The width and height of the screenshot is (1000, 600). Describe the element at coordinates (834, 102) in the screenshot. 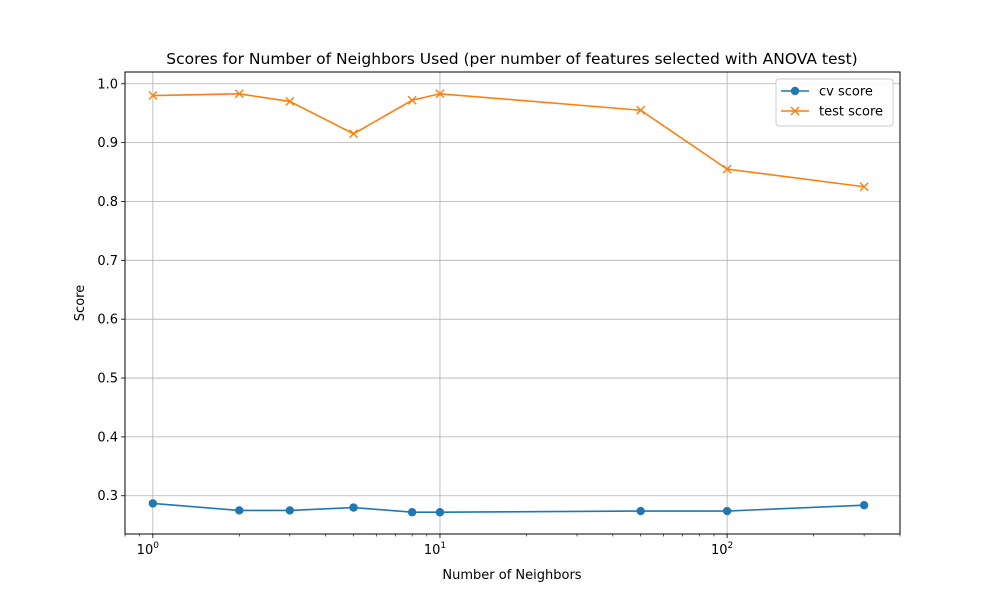

I see `legend: cv score test score` at that location.